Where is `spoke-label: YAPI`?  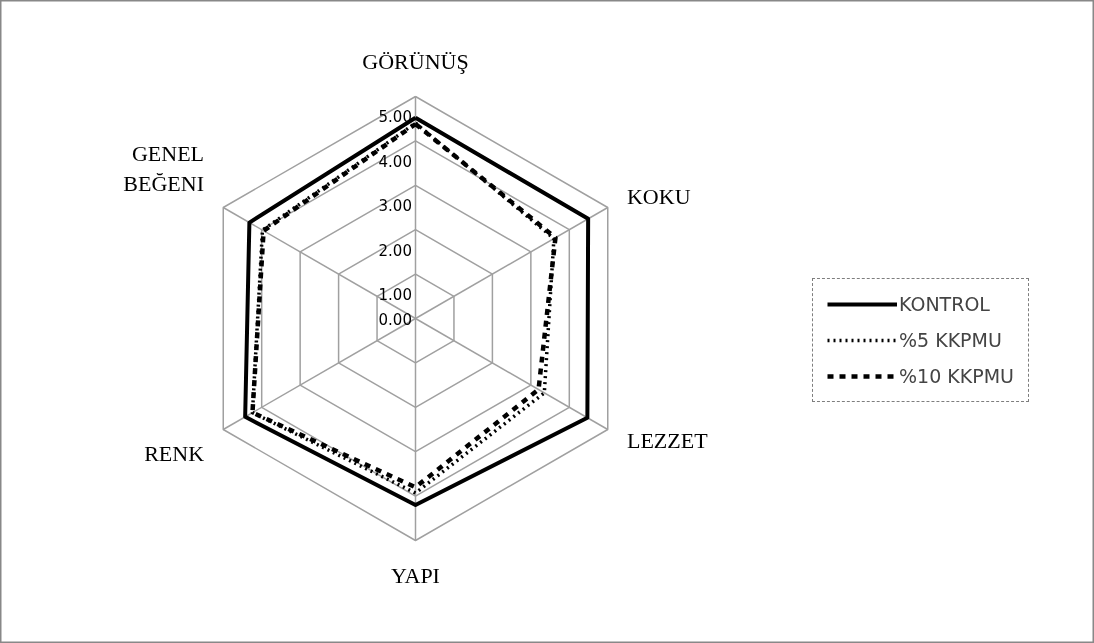 spoke-label: YAPI is located at coordinates (415, 575).